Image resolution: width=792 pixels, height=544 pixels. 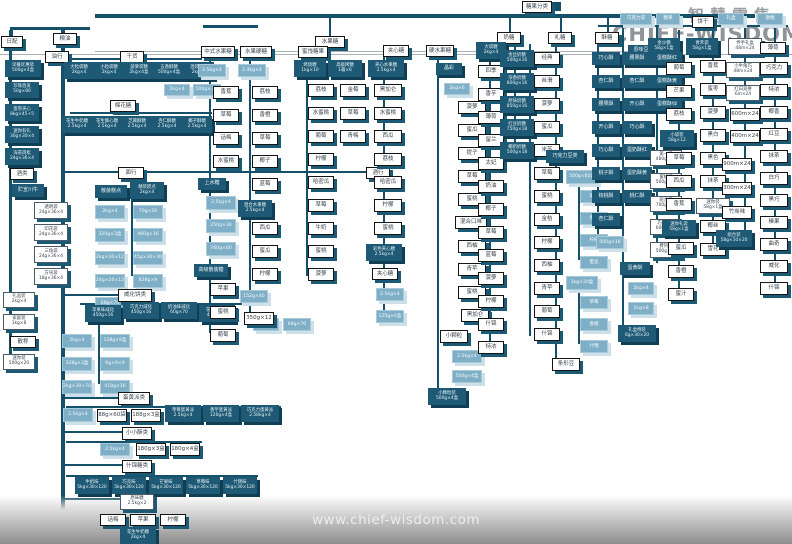 I want to click on category-node: 蜜瓜, so click(x=547, y=127).